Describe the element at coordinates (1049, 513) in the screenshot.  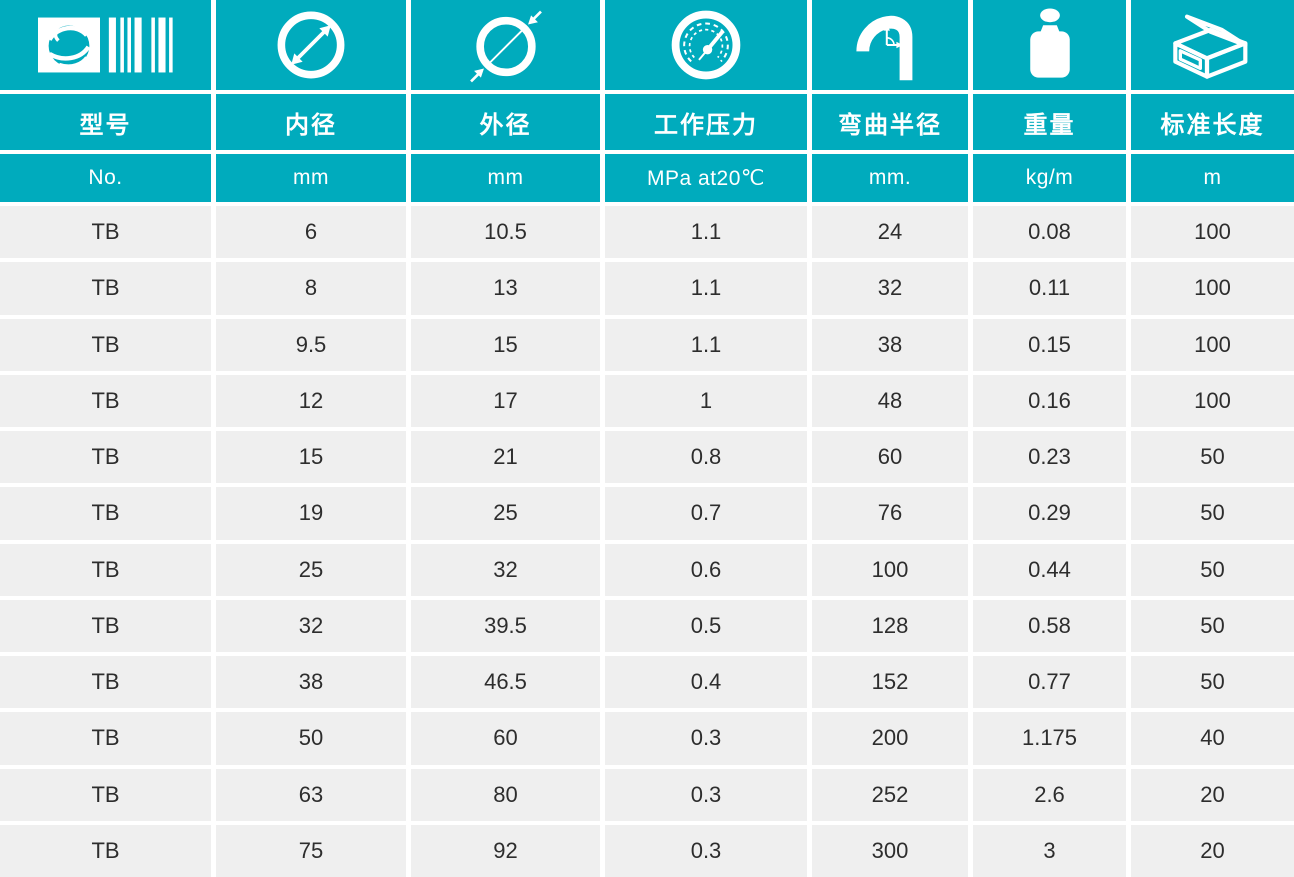
I see `spec-cell-weight: 0.29` at that location.